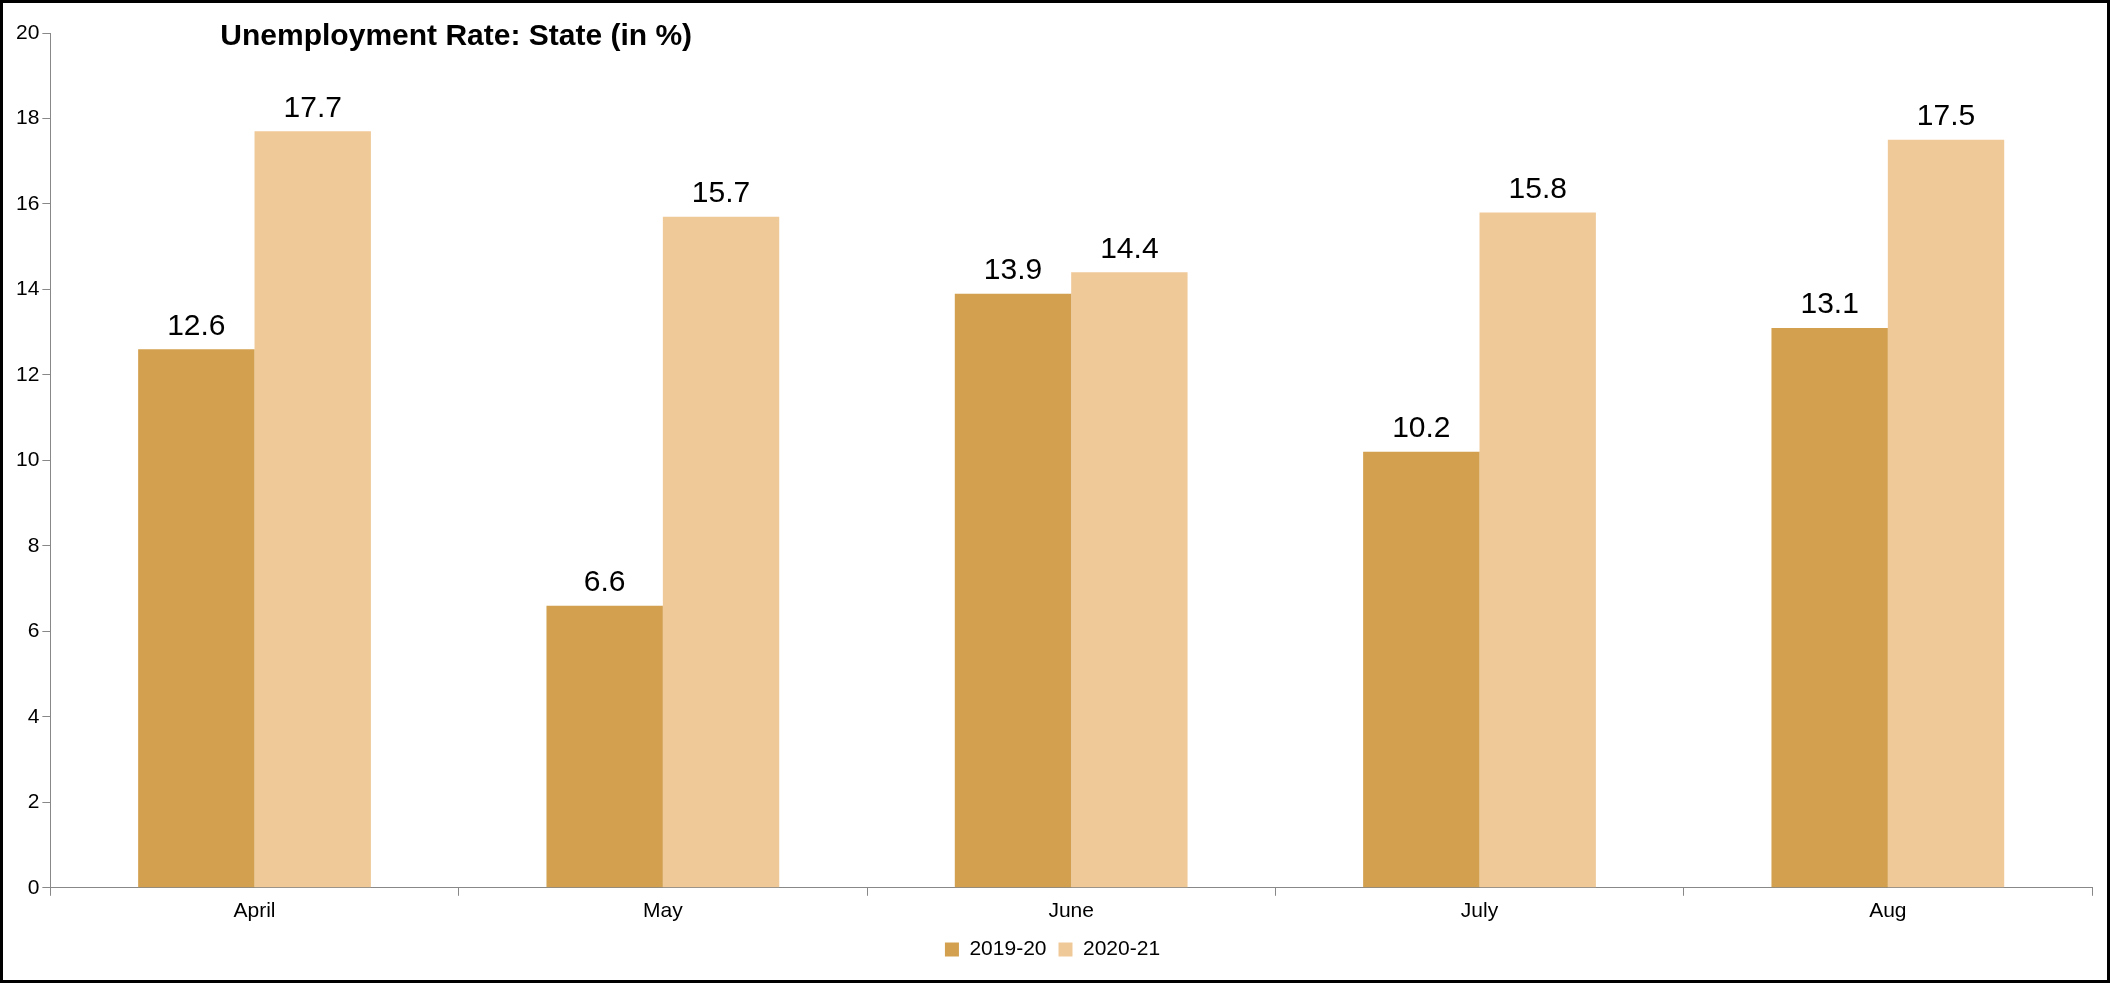 The width and height of the screenshot is (2110, 983). Describe the element at coordinates (33, 544) in the screenshot. I see `y-tick-label: 8` at that location.